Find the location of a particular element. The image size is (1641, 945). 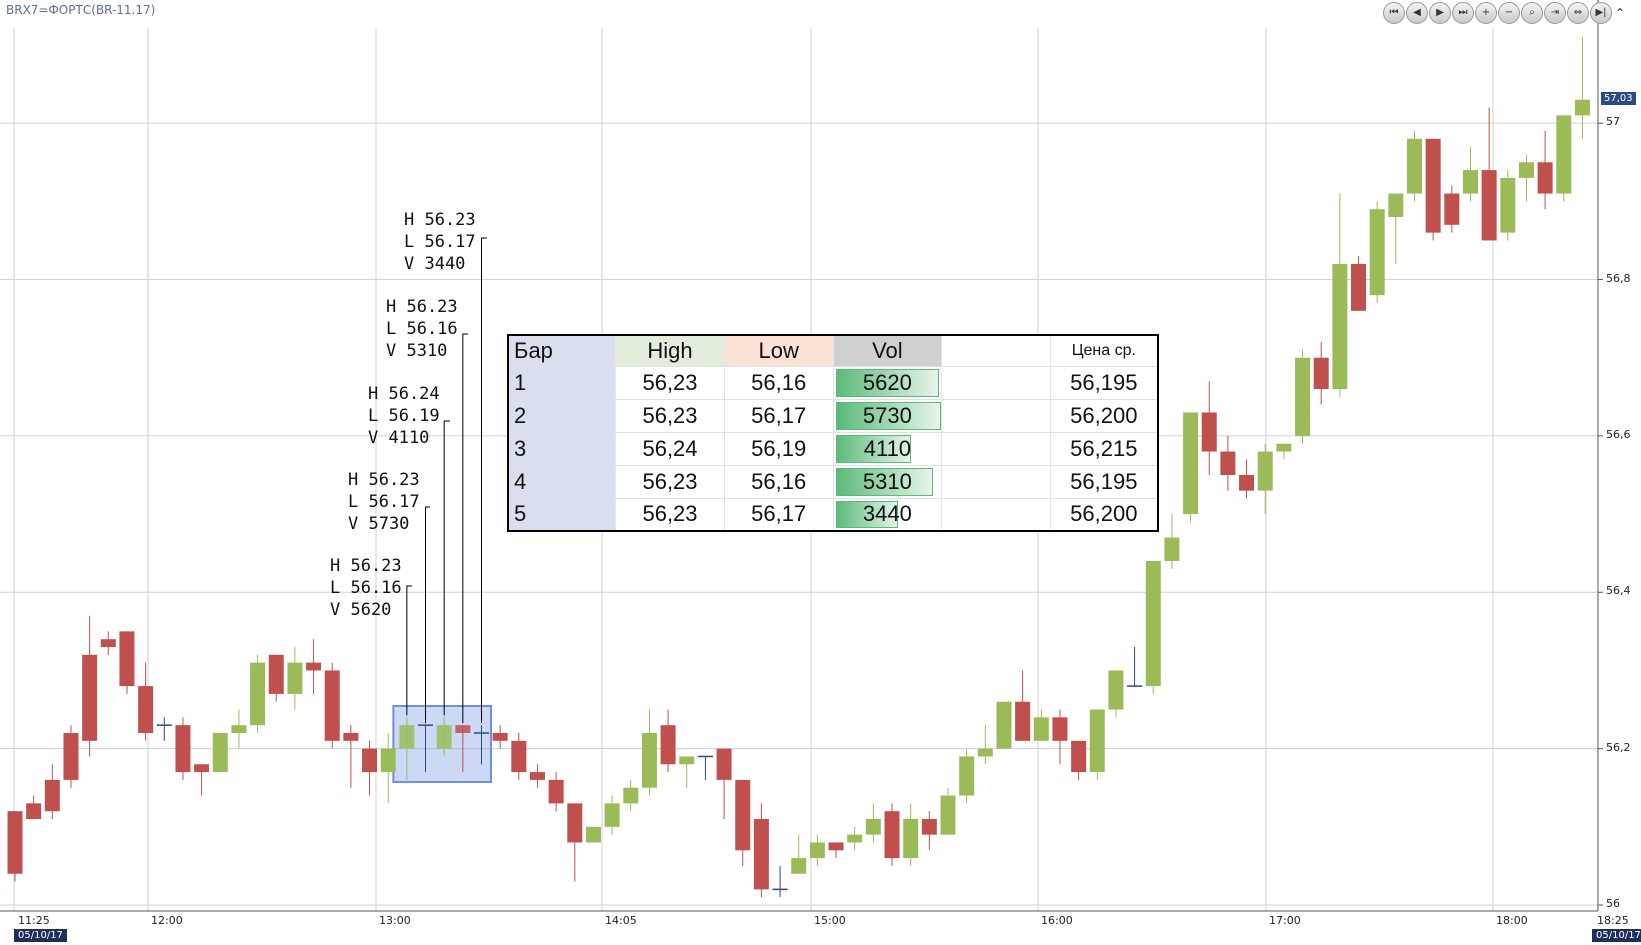

table-header-row: Бар High Low Vol Цена ср. is located at coordinates (833, 351).